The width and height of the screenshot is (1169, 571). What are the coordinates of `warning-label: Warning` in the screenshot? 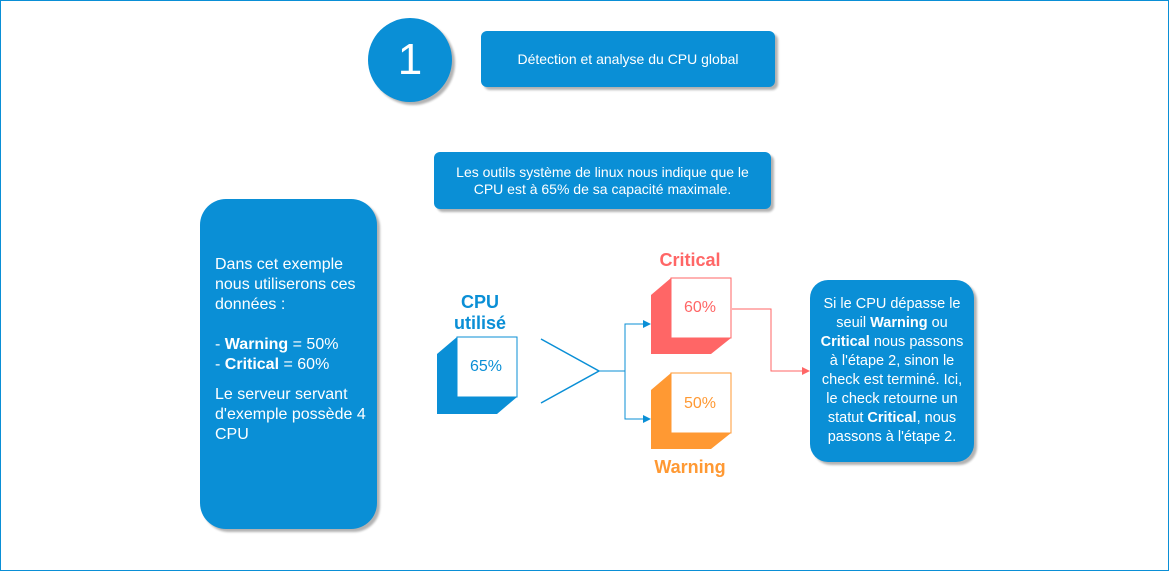 It's located at (256, 344).